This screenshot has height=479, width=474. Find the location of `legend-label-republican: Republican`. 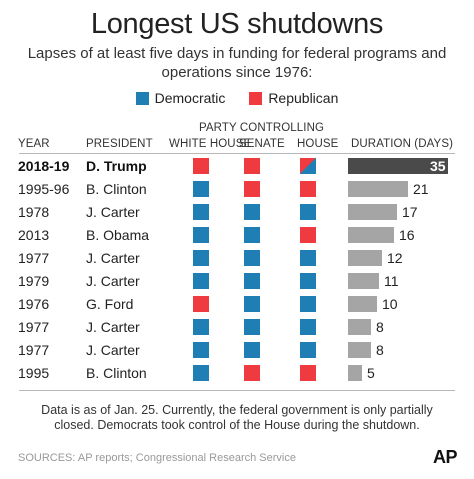

legend-label-republican: Republican is located at coordinates (303, 98).